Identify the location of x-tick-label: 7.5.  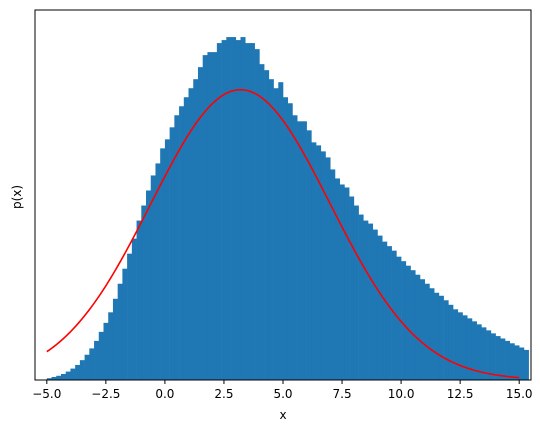
(342, 394).